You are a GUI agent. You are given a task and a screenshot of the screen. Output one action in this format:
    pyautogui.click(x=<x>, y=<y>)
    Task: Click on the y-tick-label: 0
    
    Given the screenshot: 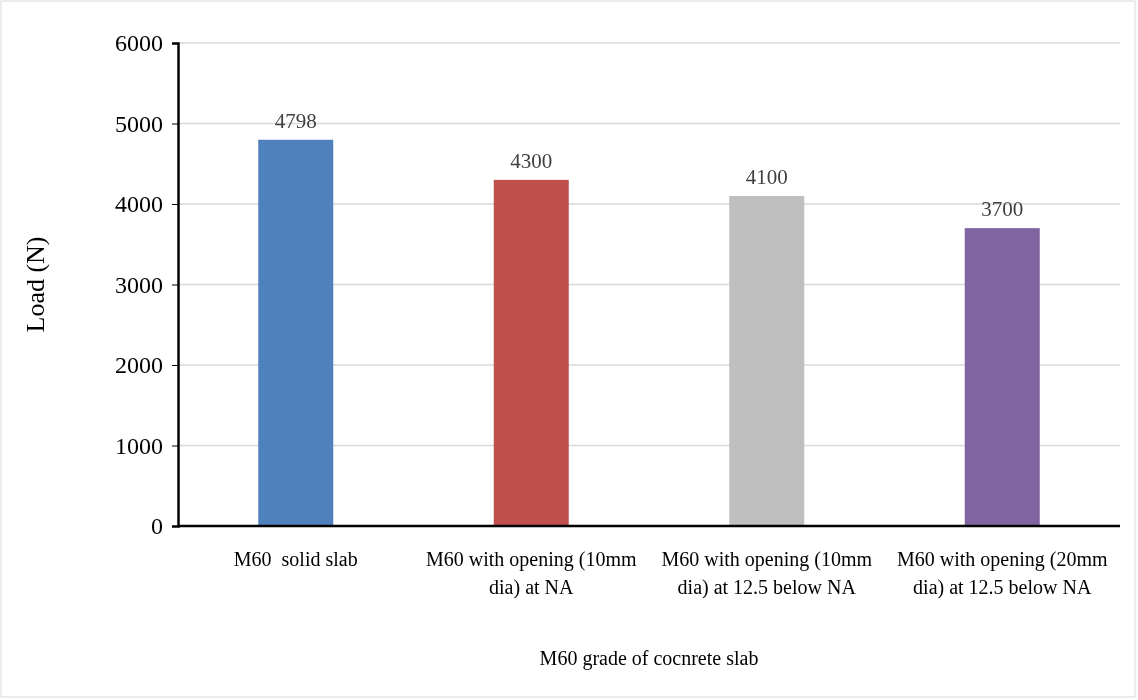 What is the action you would take?
    pyautogui.click(x=157, y=526)
    